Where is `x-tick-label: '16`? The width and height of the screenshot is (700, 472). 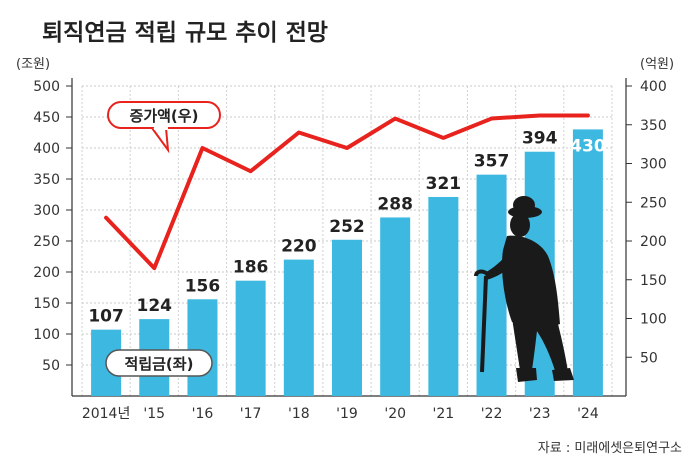 x-tick-label: '16 is located at coordinates (203, 414).